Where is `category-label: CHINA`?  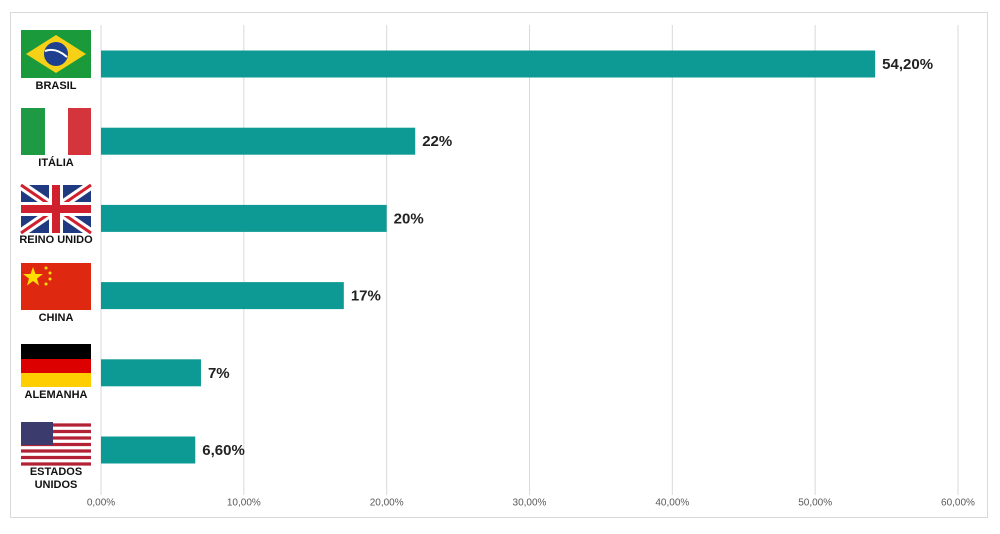
category-label: CHINA is located at coordinates (56, 317).